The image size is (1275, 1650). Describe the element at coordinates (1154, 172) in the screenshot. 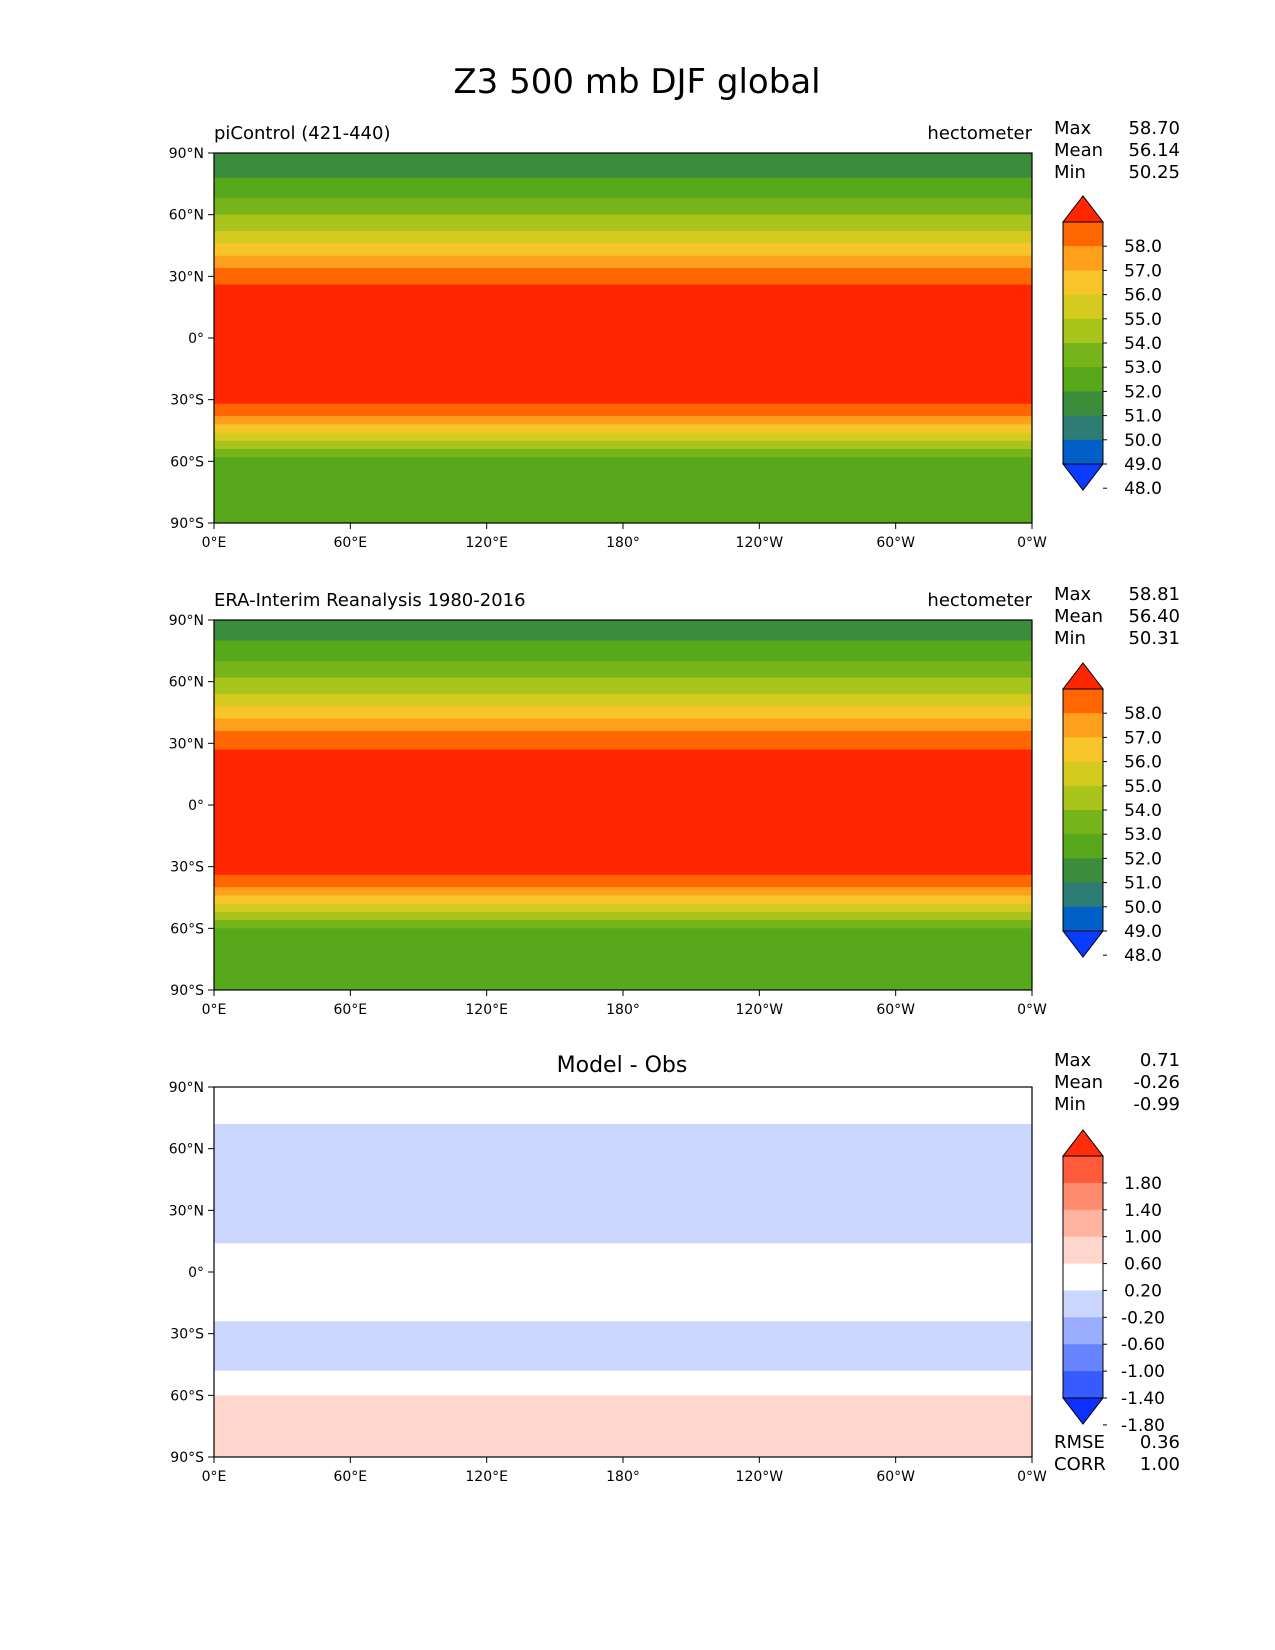

I see `stat-min-value: 50.25` at that location.